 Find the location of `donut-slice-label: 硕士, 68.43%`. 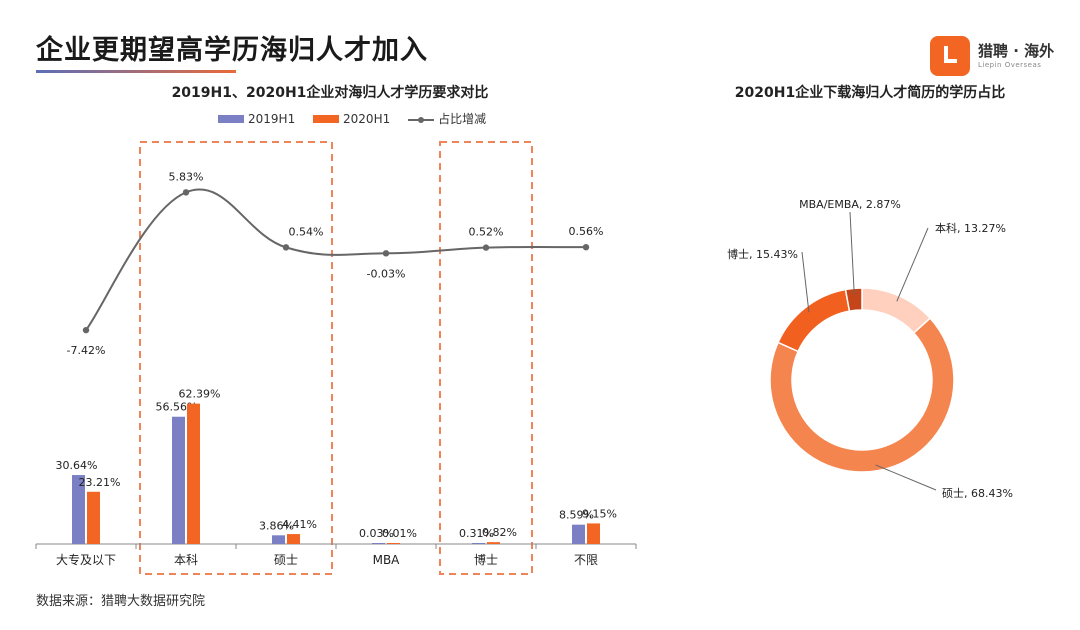

donut-slice-label: 硕士, 68.43% is located at coordinates (977, 493).